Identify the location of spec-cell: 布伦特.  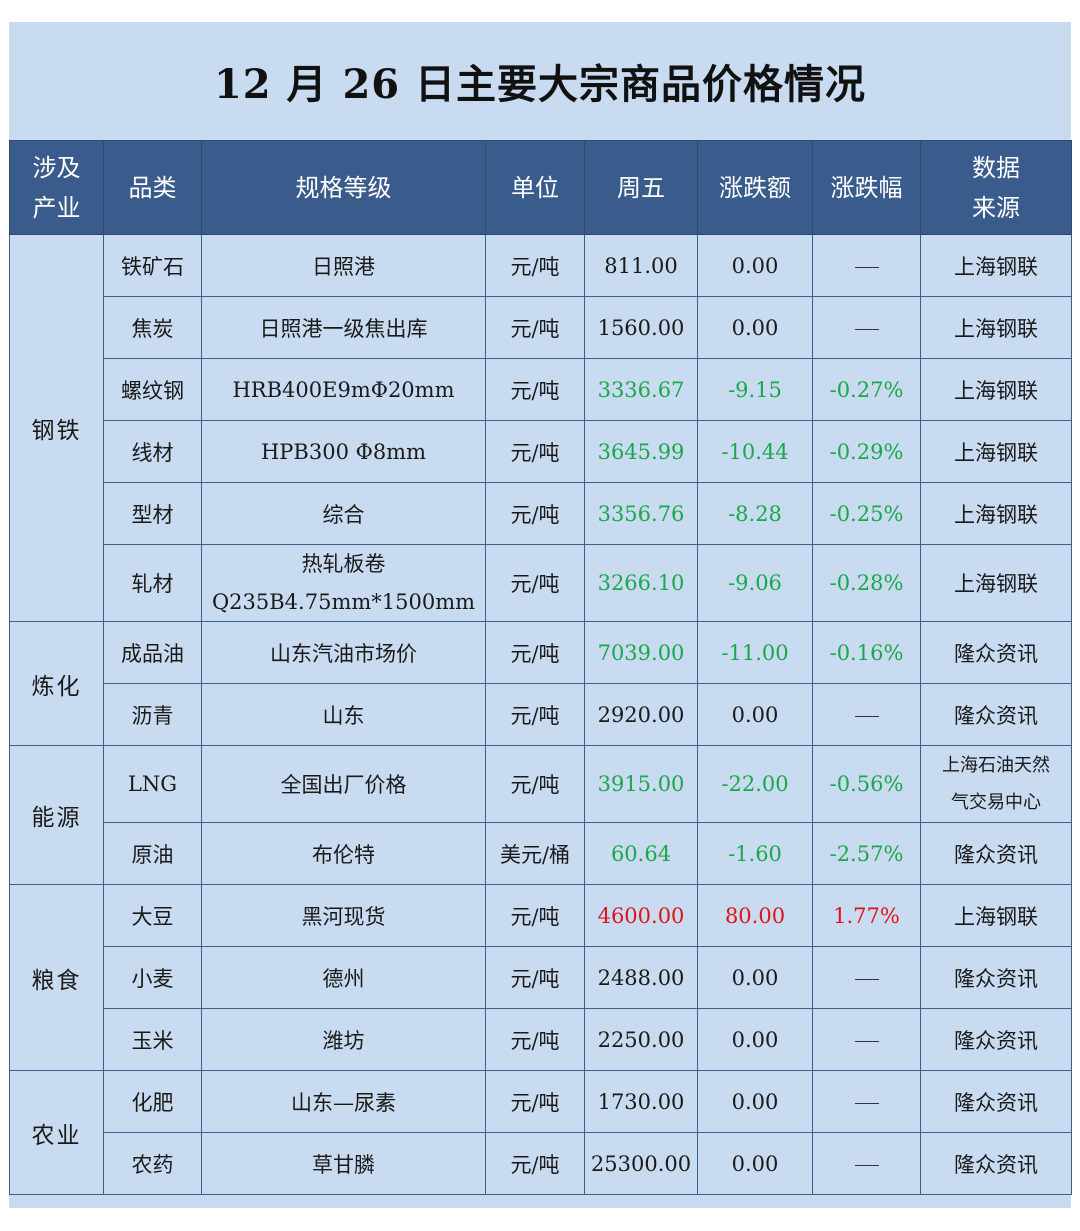
(343, 853).